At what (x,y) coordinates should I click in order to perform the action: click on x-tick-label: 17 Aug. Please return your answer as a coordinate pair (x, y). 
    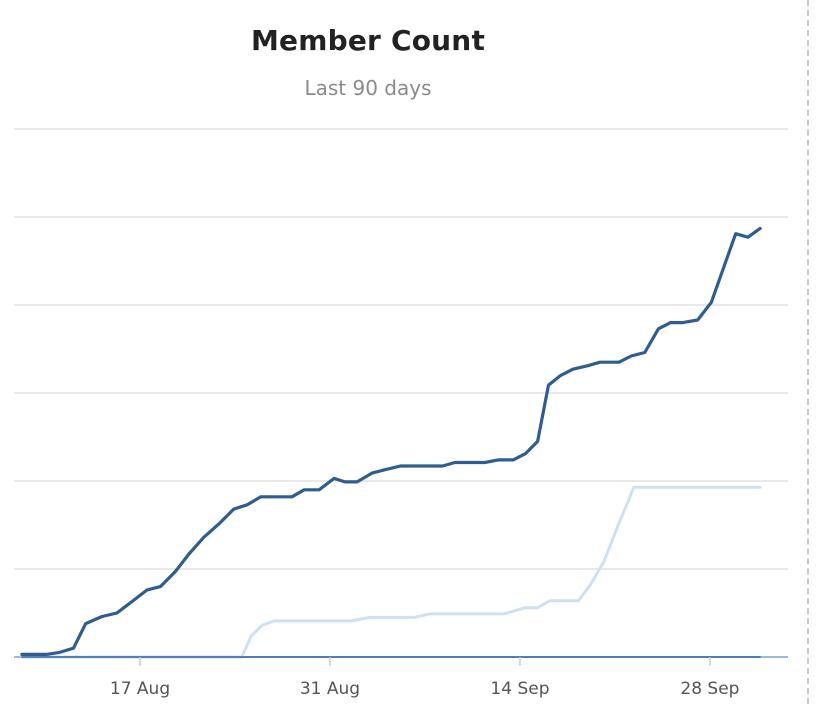
    Looking at the image, I should click on (140, 689).